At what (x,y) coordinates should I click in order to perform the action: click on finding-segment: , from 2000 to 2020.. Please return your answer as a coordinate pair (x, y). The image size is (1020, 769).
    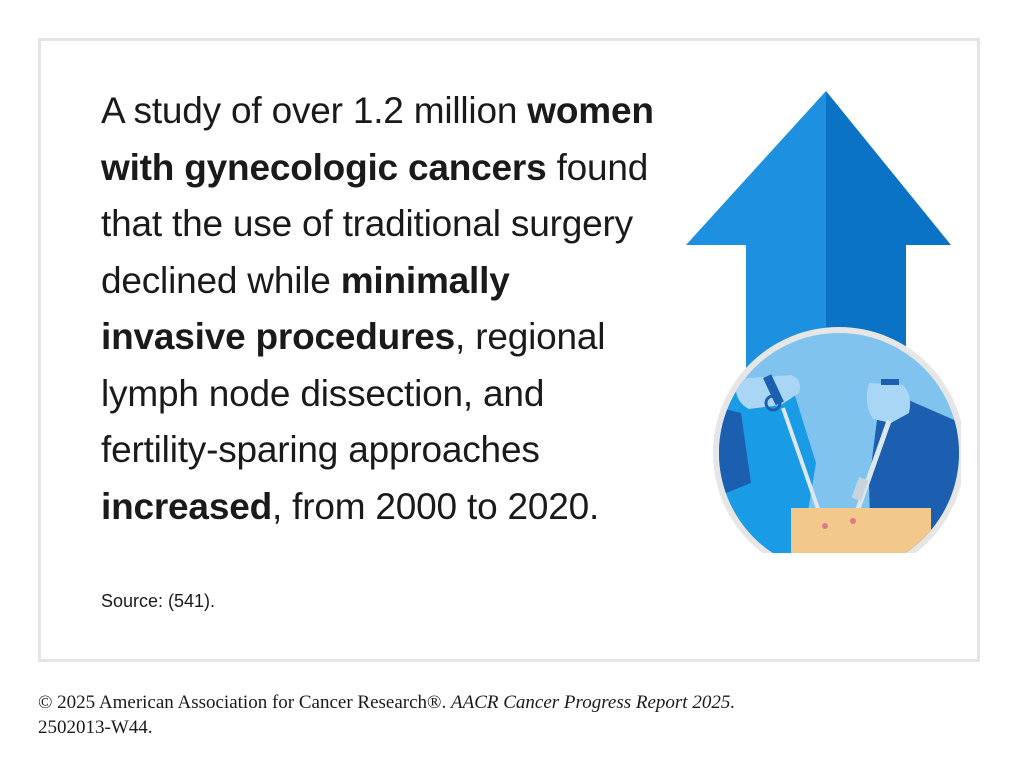
    Looking at the image, I should click on (435, 506).